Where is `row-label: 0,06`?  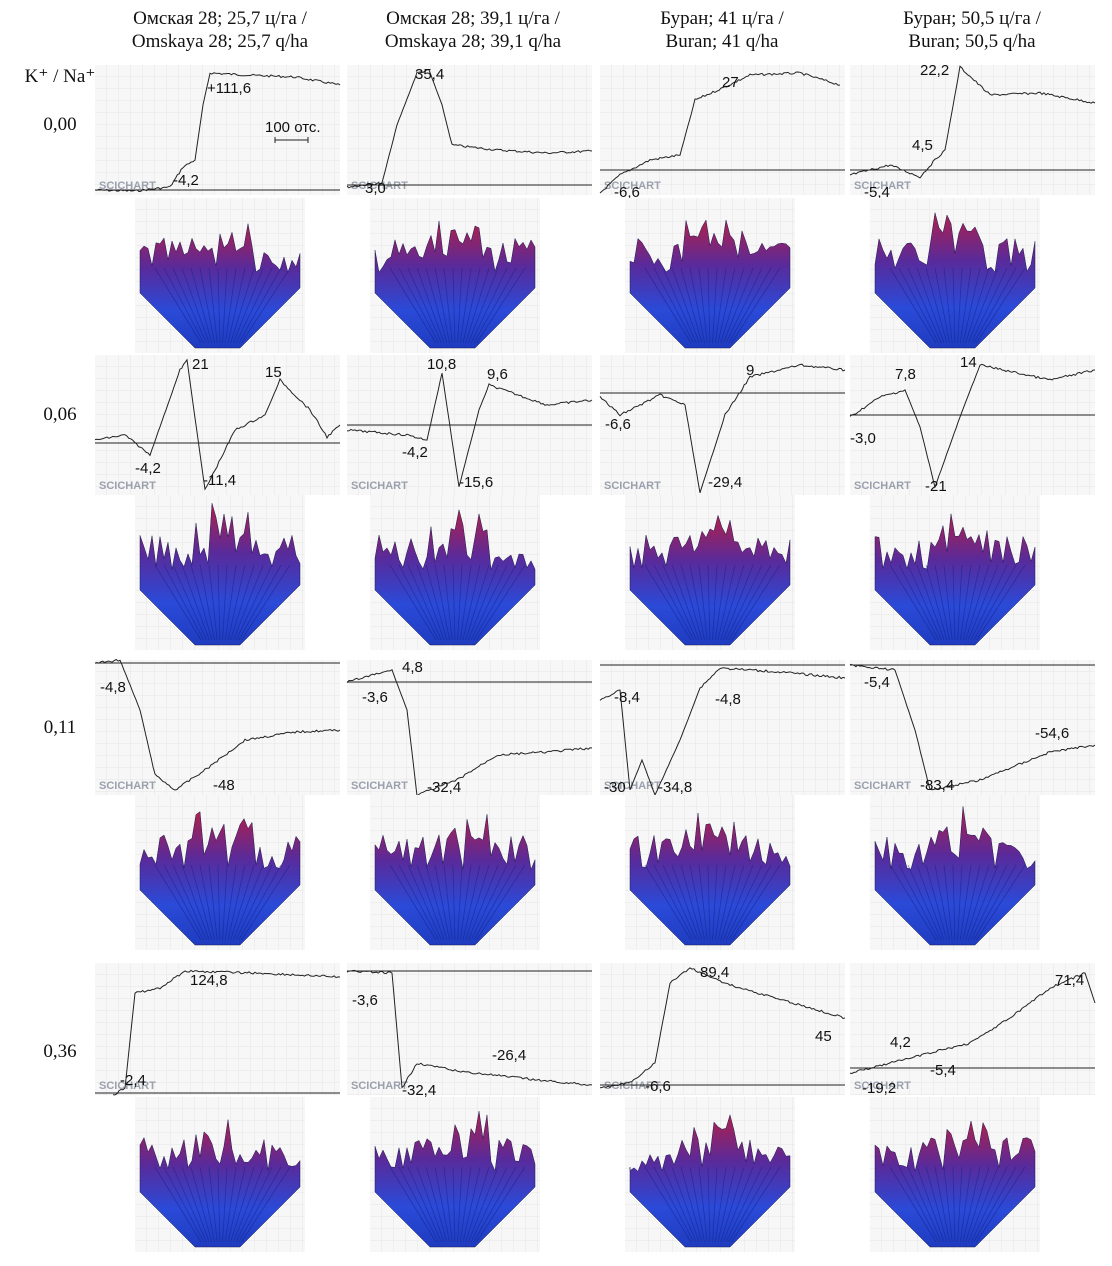
row-label: 0,06 is located at coordinates (59, 414).